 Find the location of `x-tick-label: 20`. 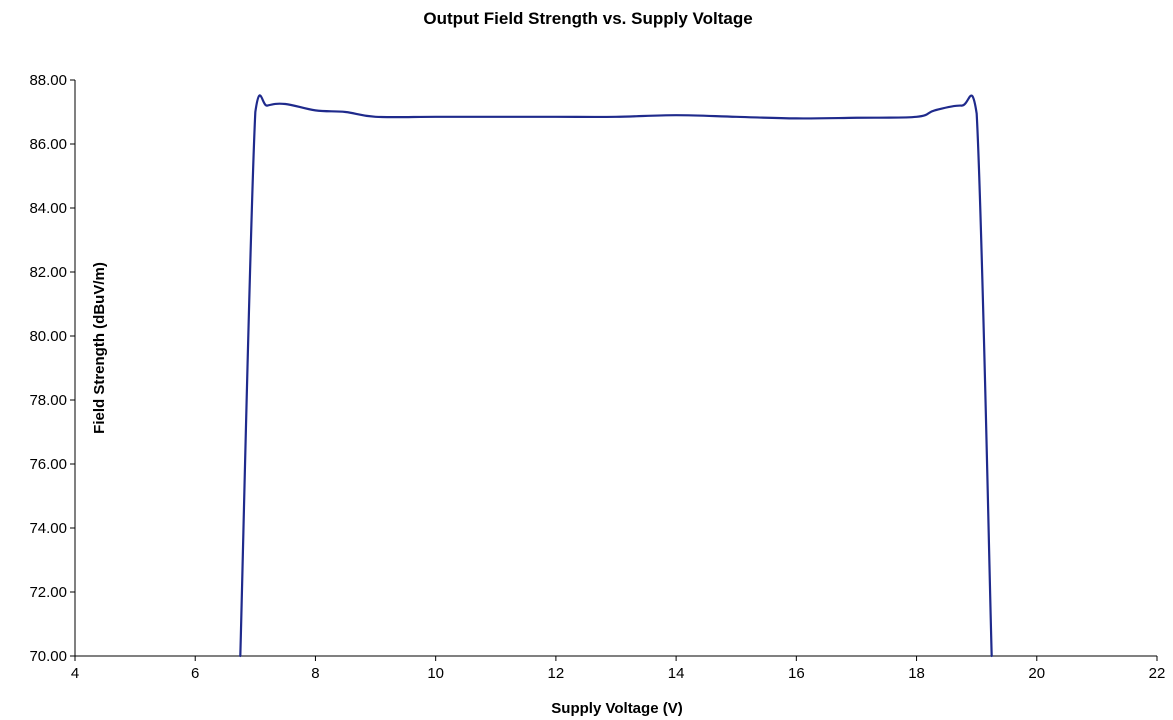

x-tick-label: 20 is located at coordinates (1036, 673).